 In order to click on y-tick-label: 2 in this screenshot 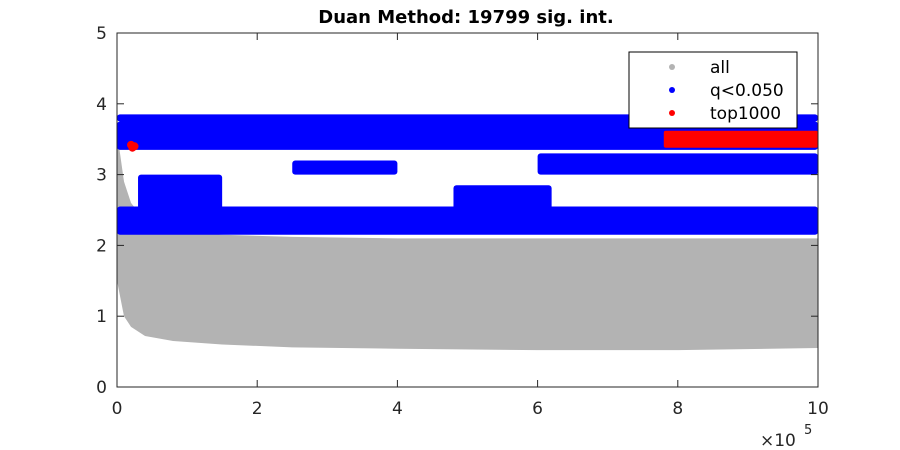, I will do `click(101, 246)`.